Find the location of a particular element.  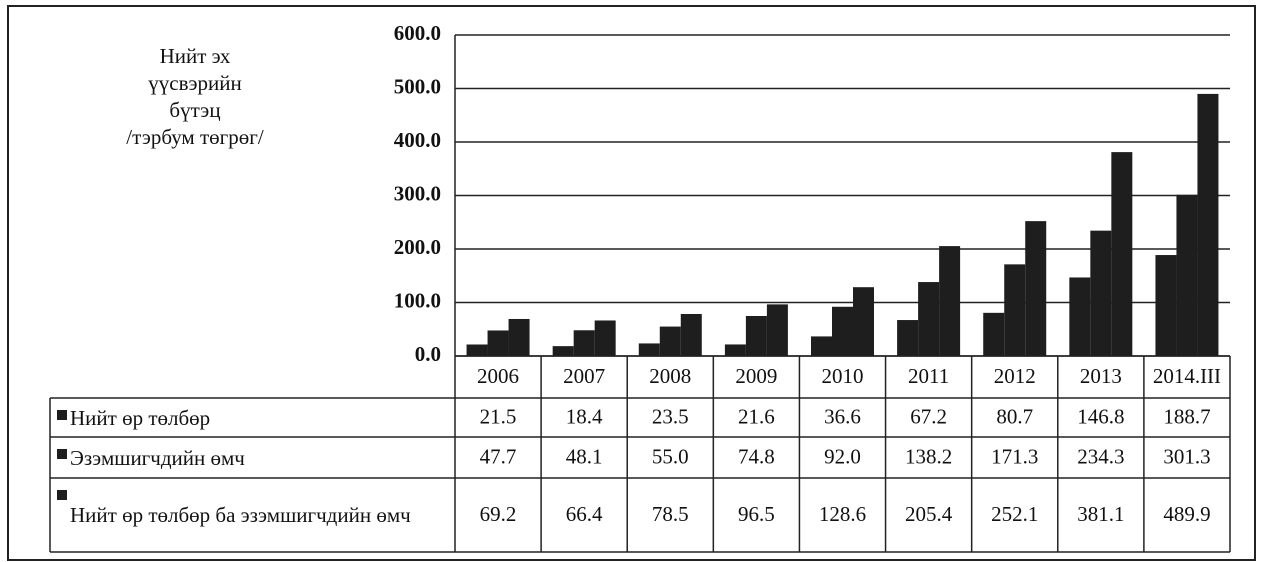

legend-label: Нийт өр төлбөр is located at coordinates (140, 417).